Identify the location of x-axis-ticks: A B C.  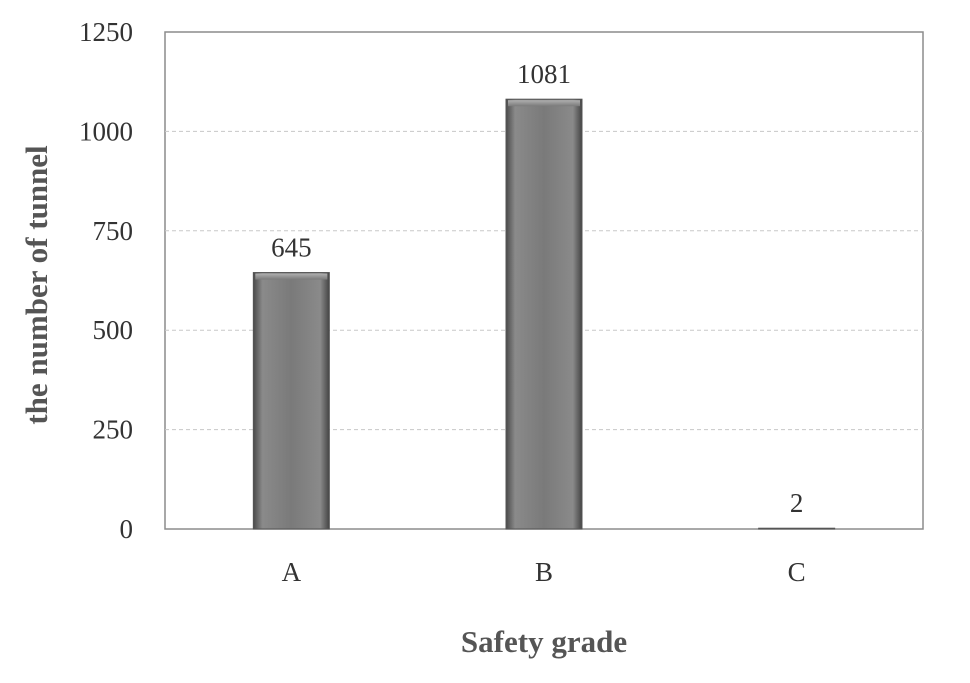
(544, 572).